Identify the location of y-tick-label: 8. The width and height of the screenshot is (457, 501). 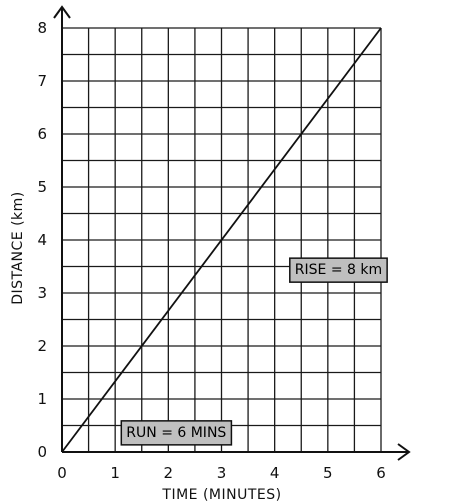
(42, 28).